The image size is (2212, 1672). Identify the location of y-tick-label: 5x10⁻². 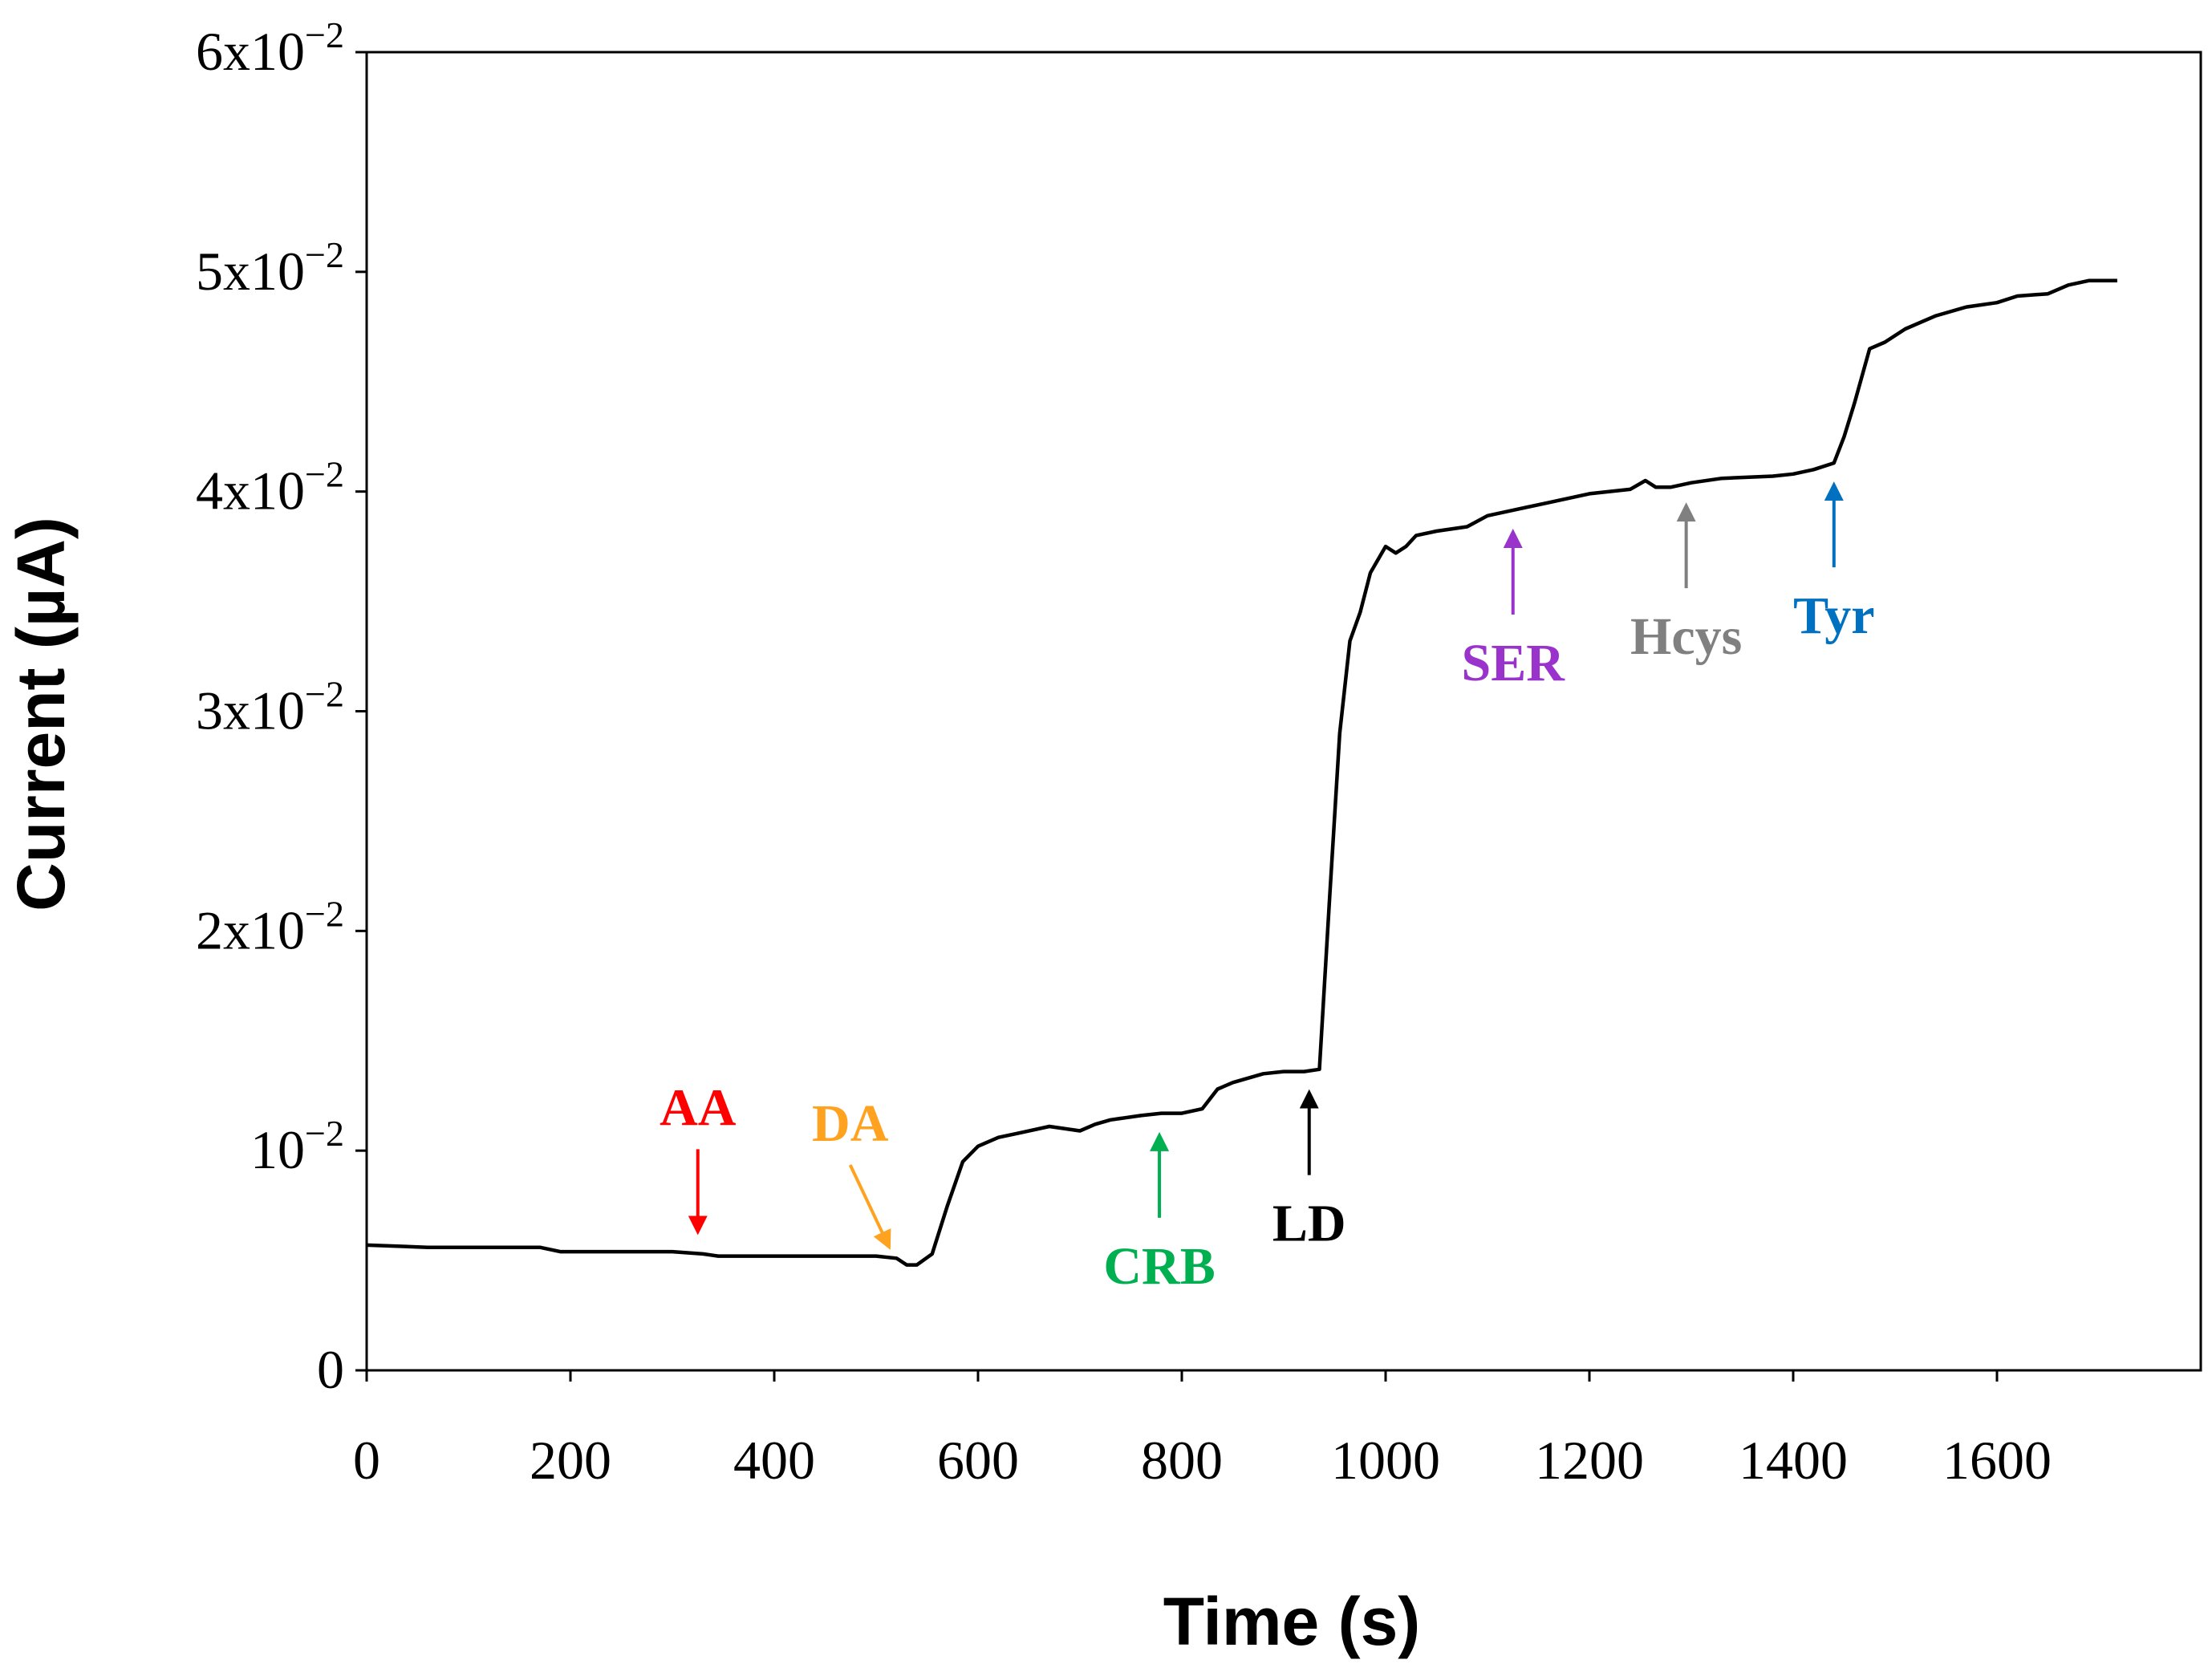
(270, 268).